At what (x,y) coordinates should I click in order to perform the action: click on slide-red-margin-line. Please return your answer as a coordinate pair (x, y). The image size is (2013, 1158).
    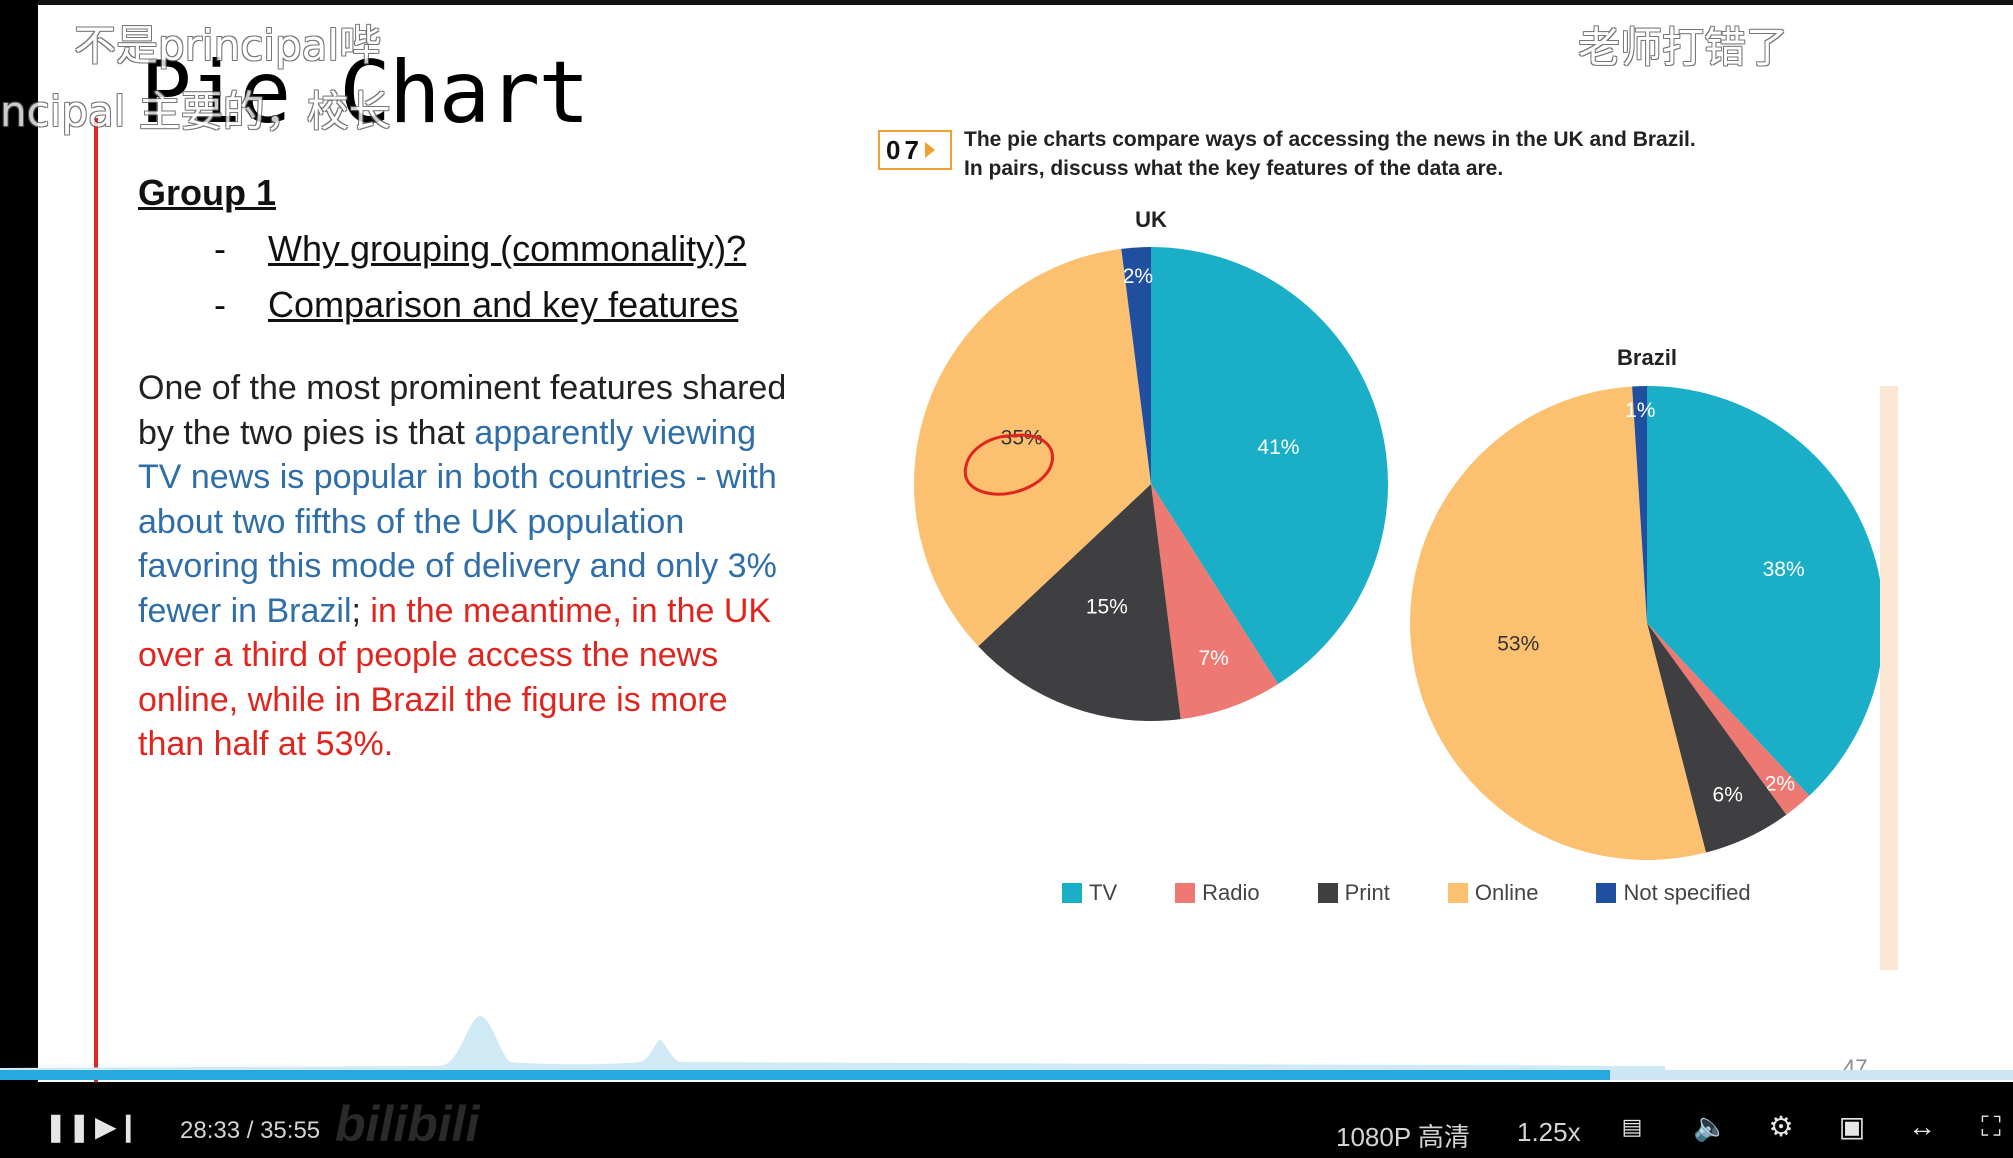
    Looking at the image, I should click on (96, 600).